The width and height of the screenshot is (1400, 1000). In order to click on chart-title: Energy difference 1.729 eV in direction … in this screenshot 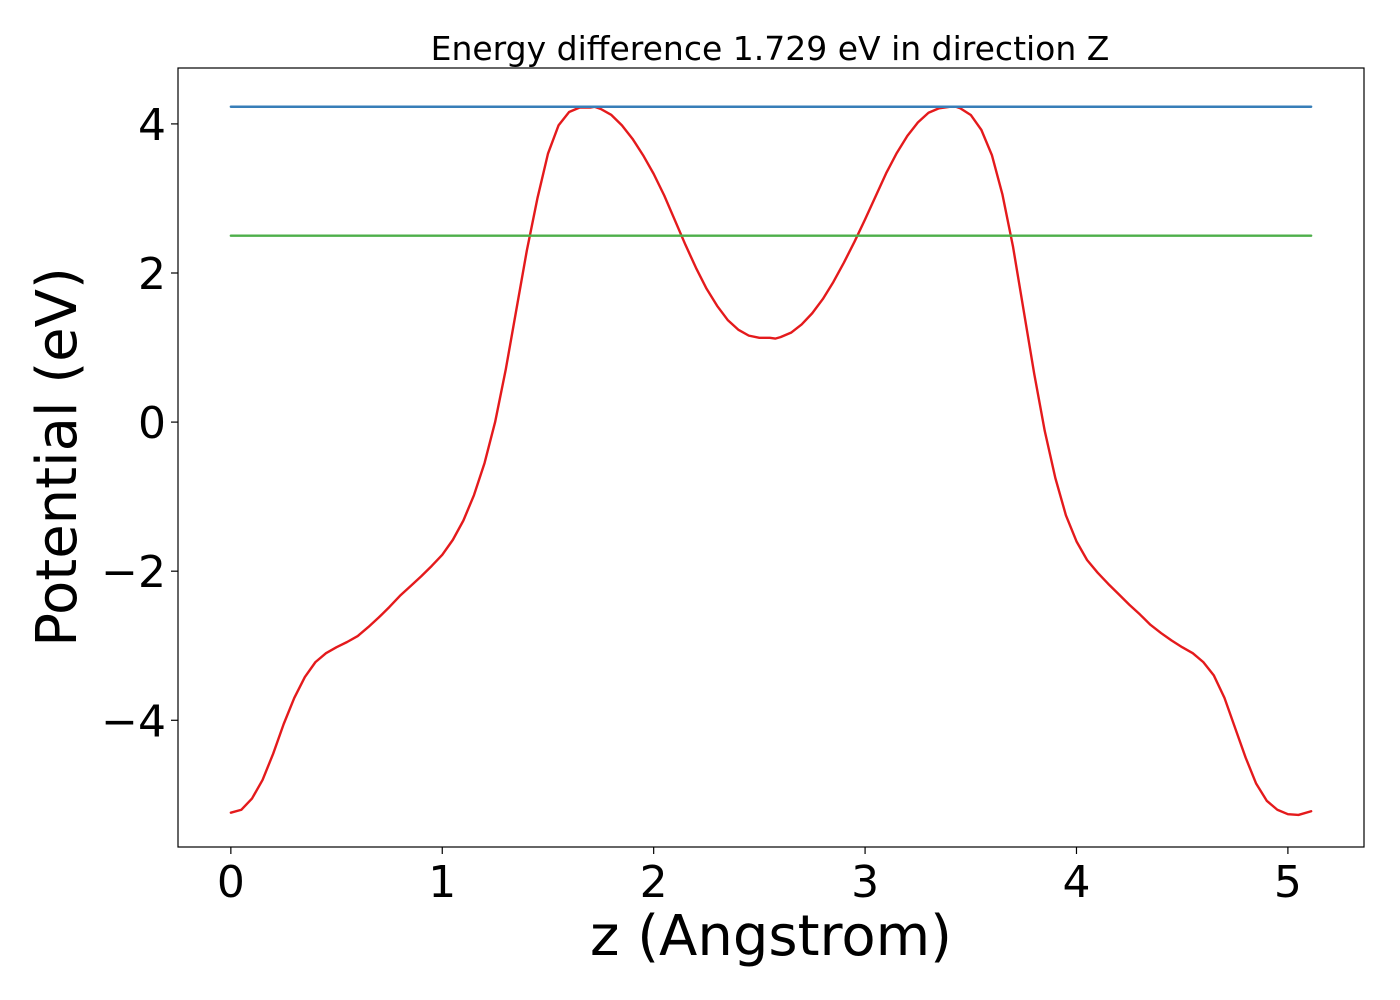, I will do `click(770, 48)`.